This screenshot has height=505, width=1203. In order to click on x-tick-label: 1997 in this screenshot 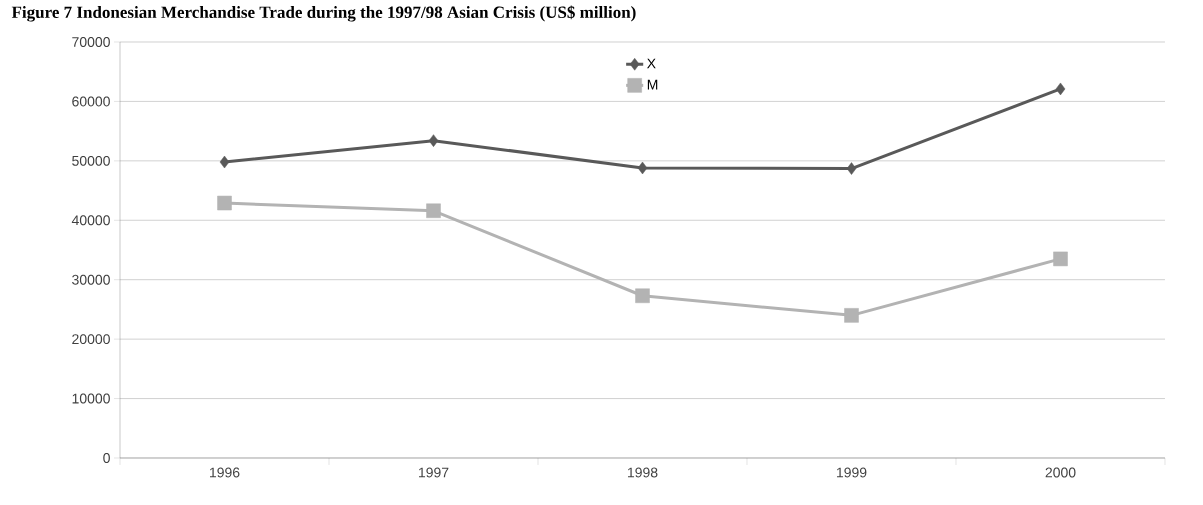, I will do `click(434, 472)`.